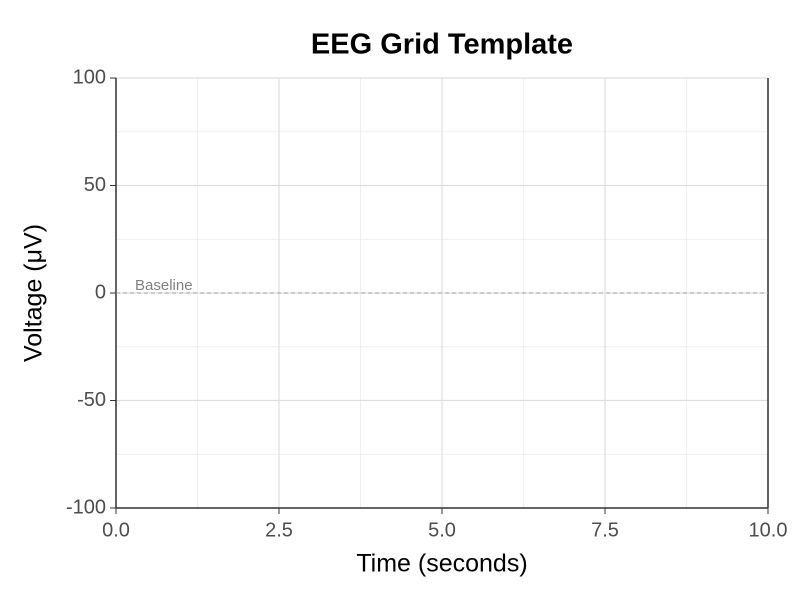  What do you see at coordinates (91, 400) in the screenshot?
I see `y-tick-label: -50` at bounding box center [91, 400].